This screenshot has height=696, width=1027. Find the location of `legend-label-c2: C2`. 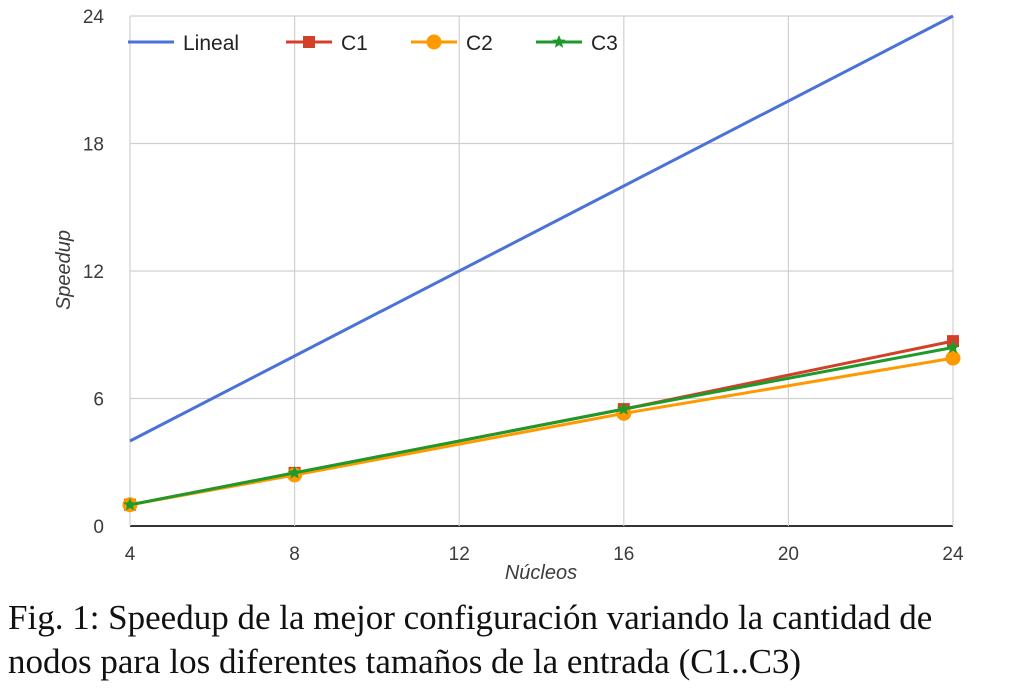

legend-label-c2: C2 is located at coordinates (479, 43).